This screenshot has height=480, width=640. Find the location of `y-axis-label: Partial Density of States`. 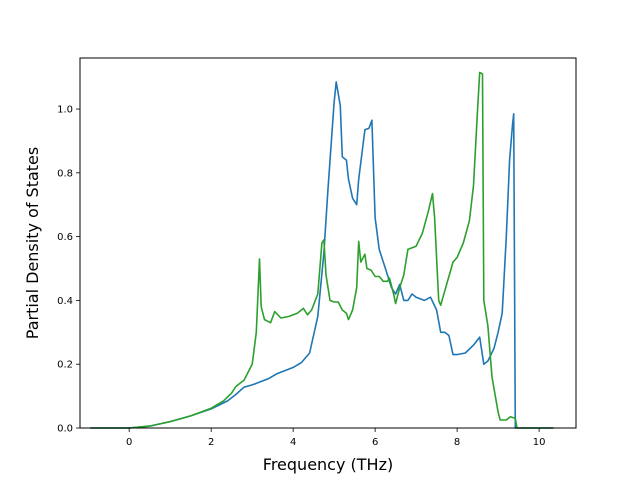

y-axis-label: Partial Density of States is located at coordinates (32, 243).